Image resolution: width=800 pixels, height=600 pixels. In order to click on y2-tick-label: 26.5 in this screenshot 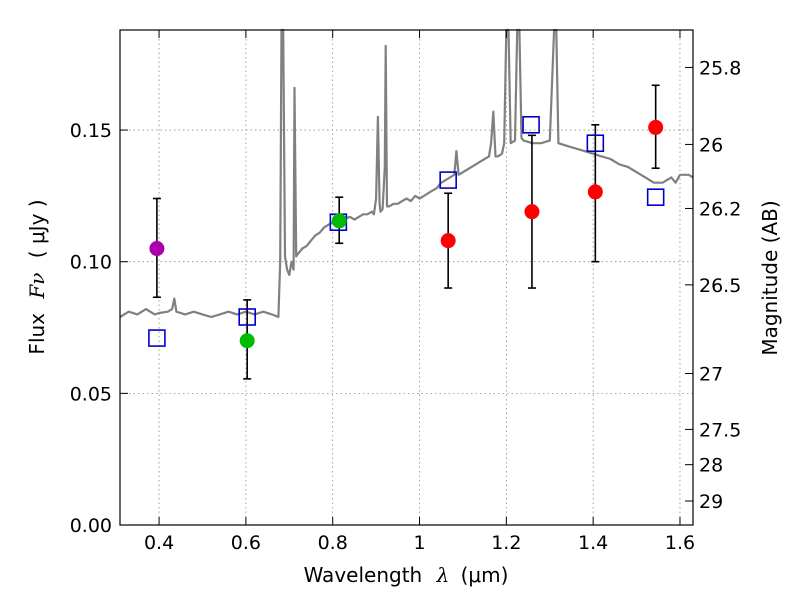, I will do `click(720, 286)`.